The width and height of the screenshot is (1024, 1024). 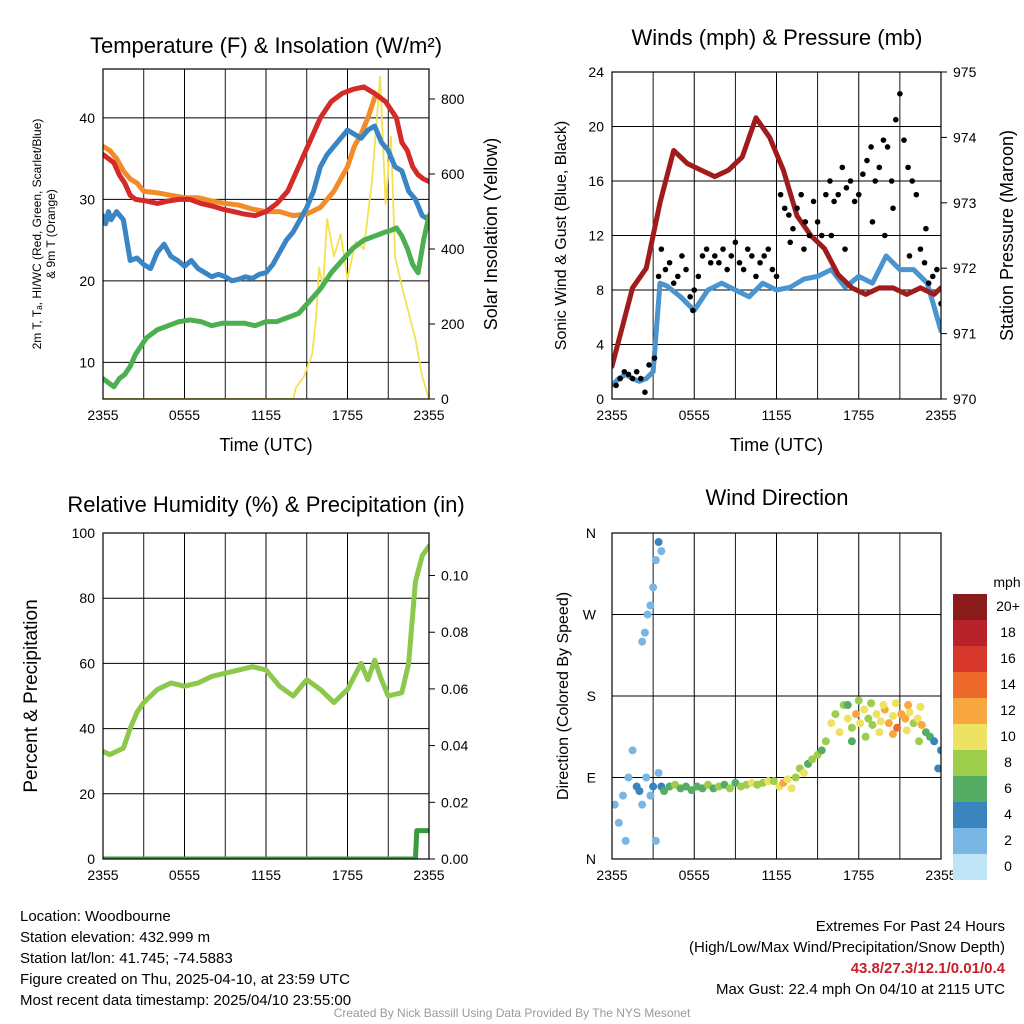 I want to click on wdir-ylabel: Direction (Colored By Speed), so click(x=563, y=696).